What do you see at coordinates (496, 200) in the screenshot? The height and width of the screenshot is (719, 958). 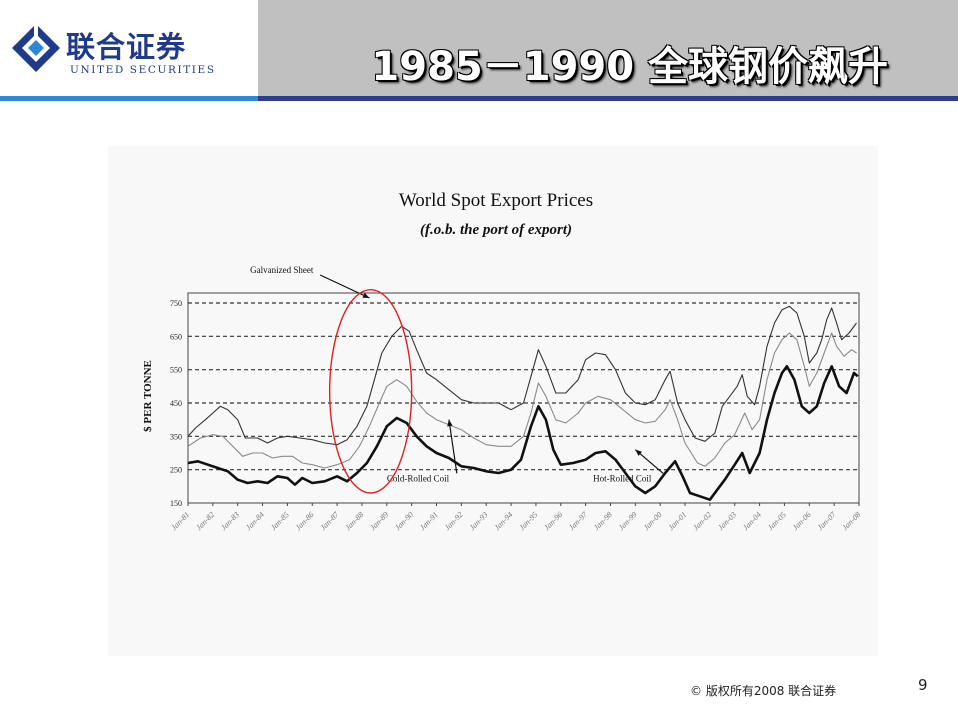 I see `chart-title: World Spot Export Prices` at bounding box center [496, 200].